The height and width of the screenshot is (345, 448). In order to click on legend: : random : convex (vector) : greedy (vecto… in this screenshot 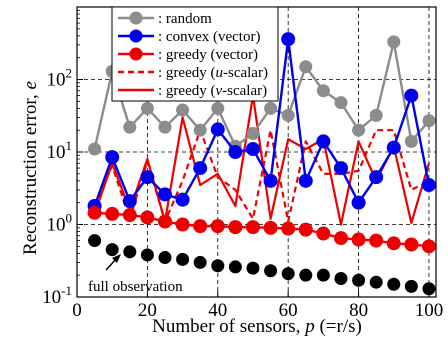, I will do `click(195, 54)`.